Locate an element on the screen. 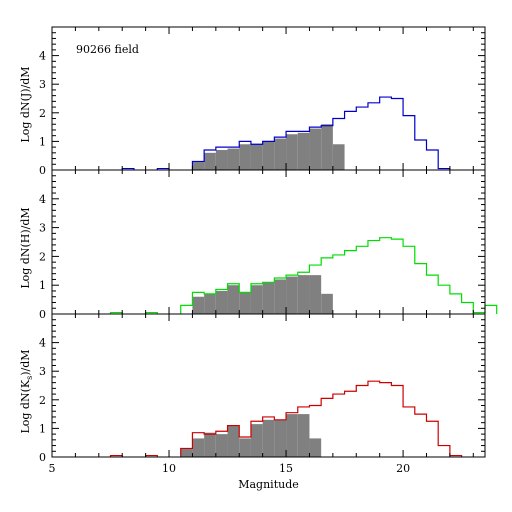 This screenshot has height=512, width=512. y-axis-label: Log dN(J)/dM is located at coordinates (25, 104).